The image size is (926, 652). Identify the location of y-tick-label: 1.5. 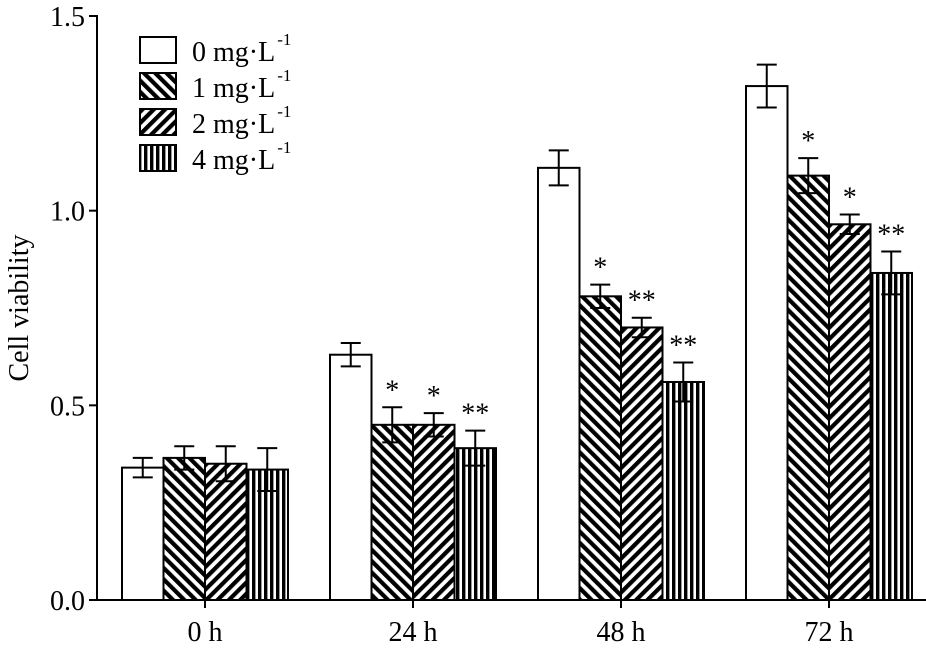
(67, 17).